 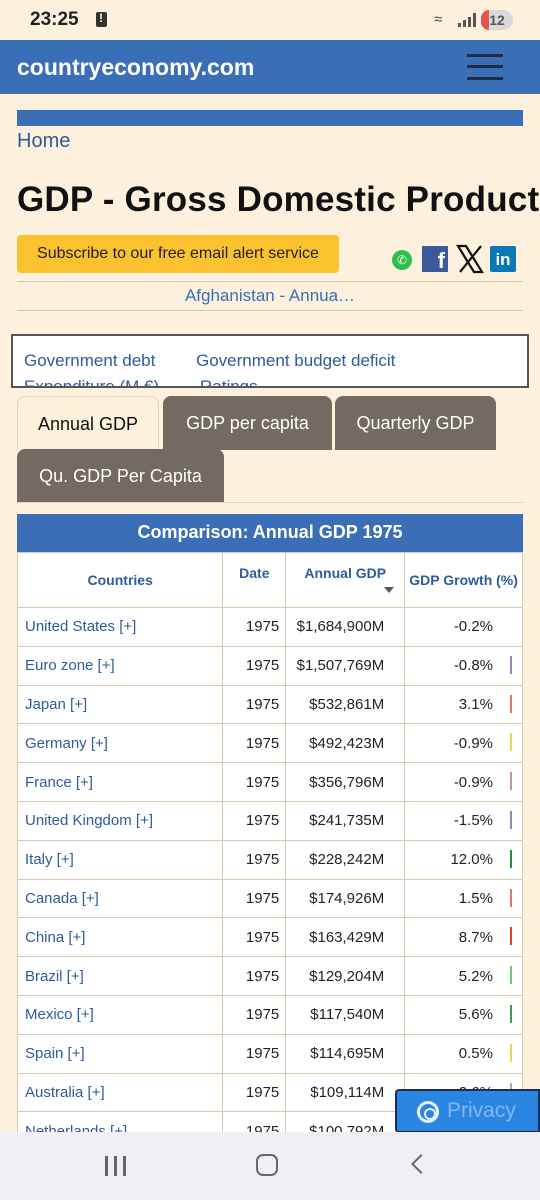 I want to click on country-link: United States [+], so click(x=120, y=627).